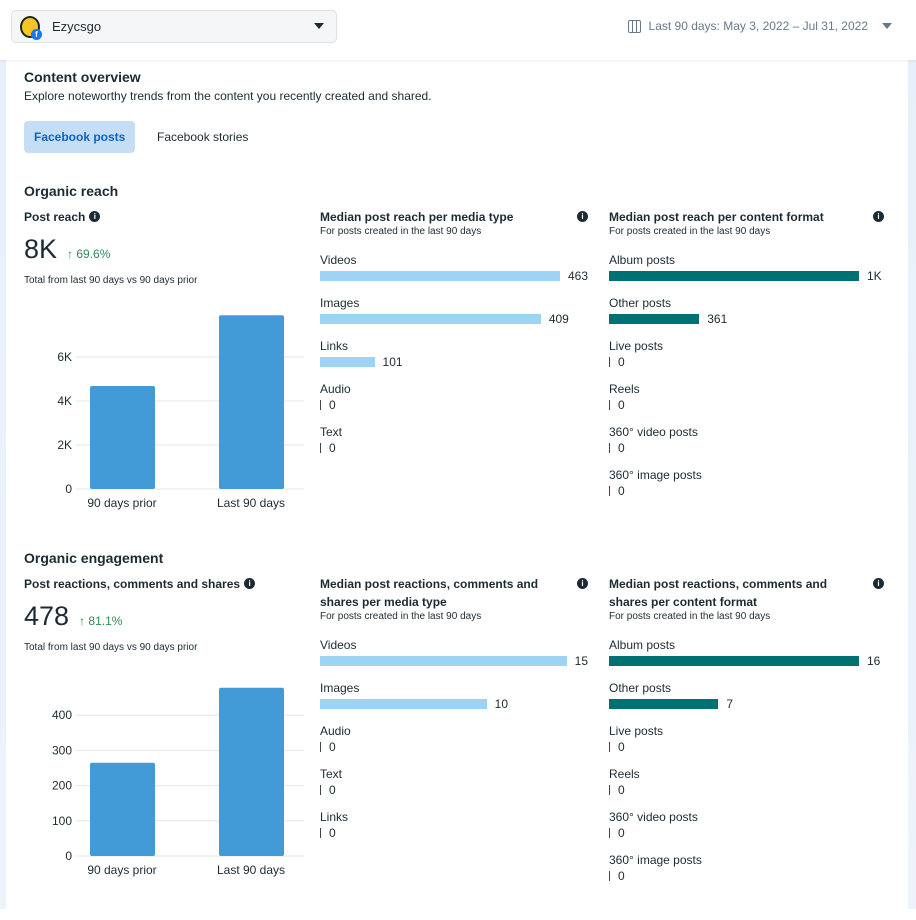 This screenshot has height=920, width=916. Describe the element at coordinates (730, 704) in the screenshot. I see `bar-value: 7` at that location.